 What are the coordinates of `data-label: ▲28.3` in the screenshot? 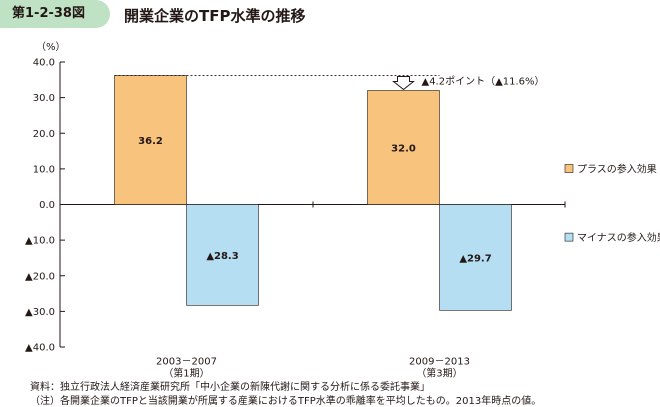 It's located at (222, 256).